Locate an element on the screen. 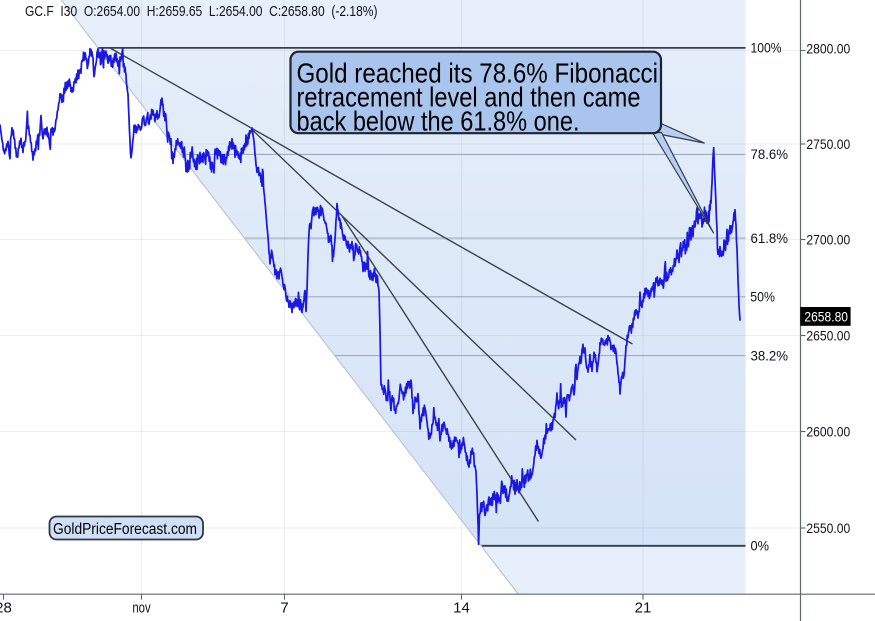 Image resolution: width=875 pixels, height=621 pixels. svg-text: 2800.00 is located at coordinates (828, 48).